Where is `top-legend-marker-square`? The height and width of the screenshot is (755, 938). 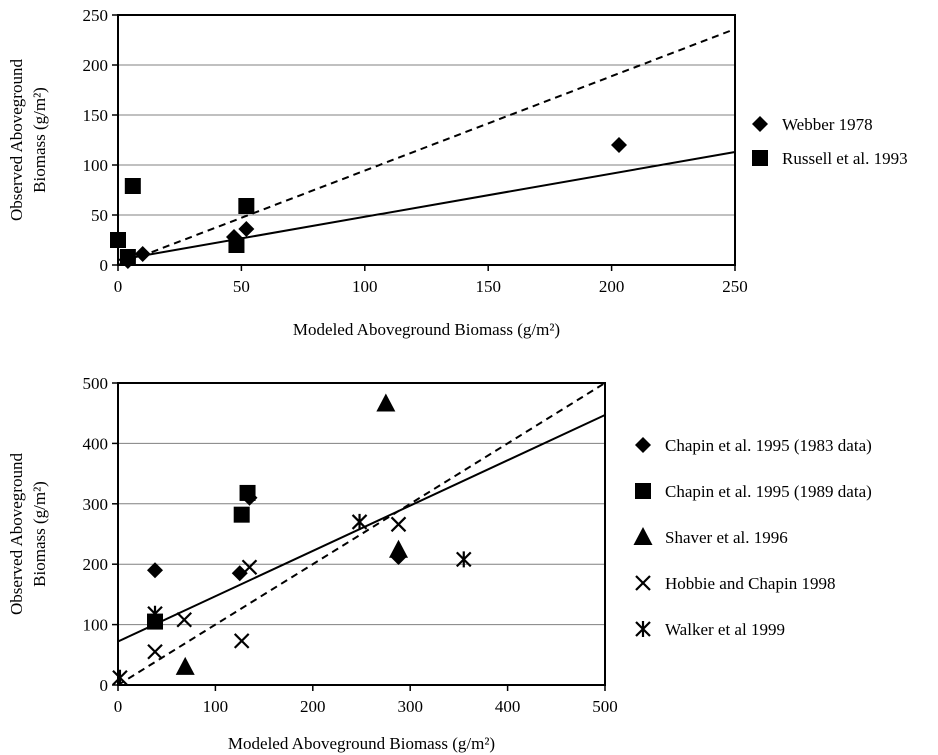 top-legend-marker-square is located at coordinates (760, 158).